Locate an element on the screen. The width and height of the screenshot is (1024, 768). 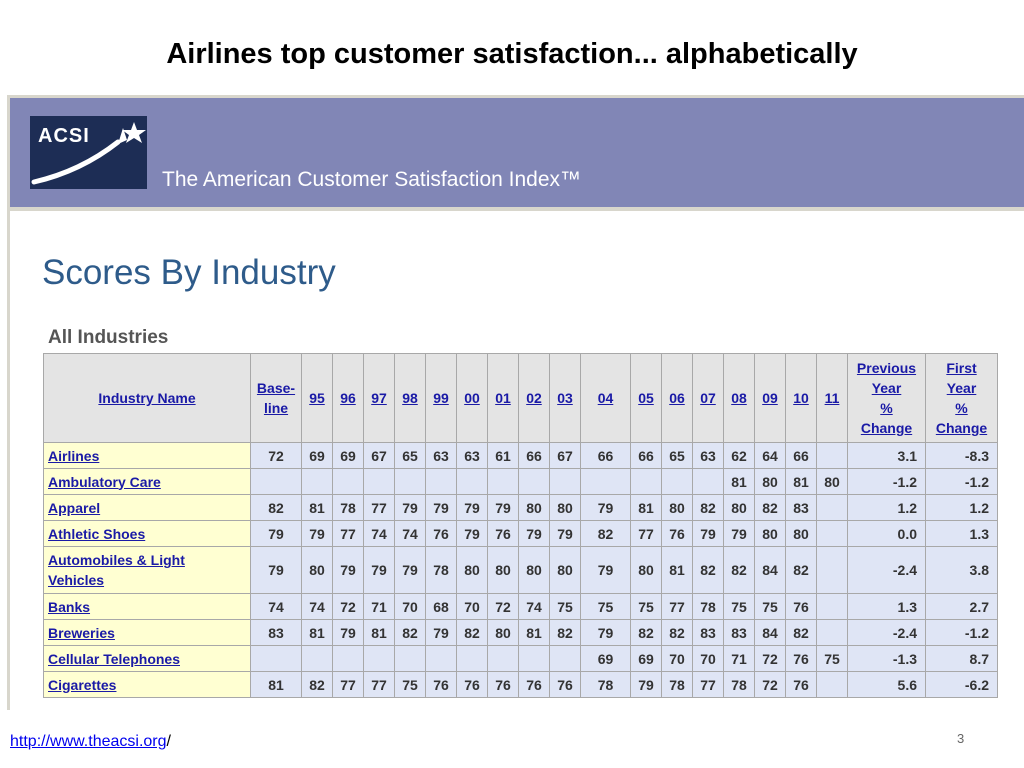
industry-link: Ambulatory Care is located at coordinates (104, 481).